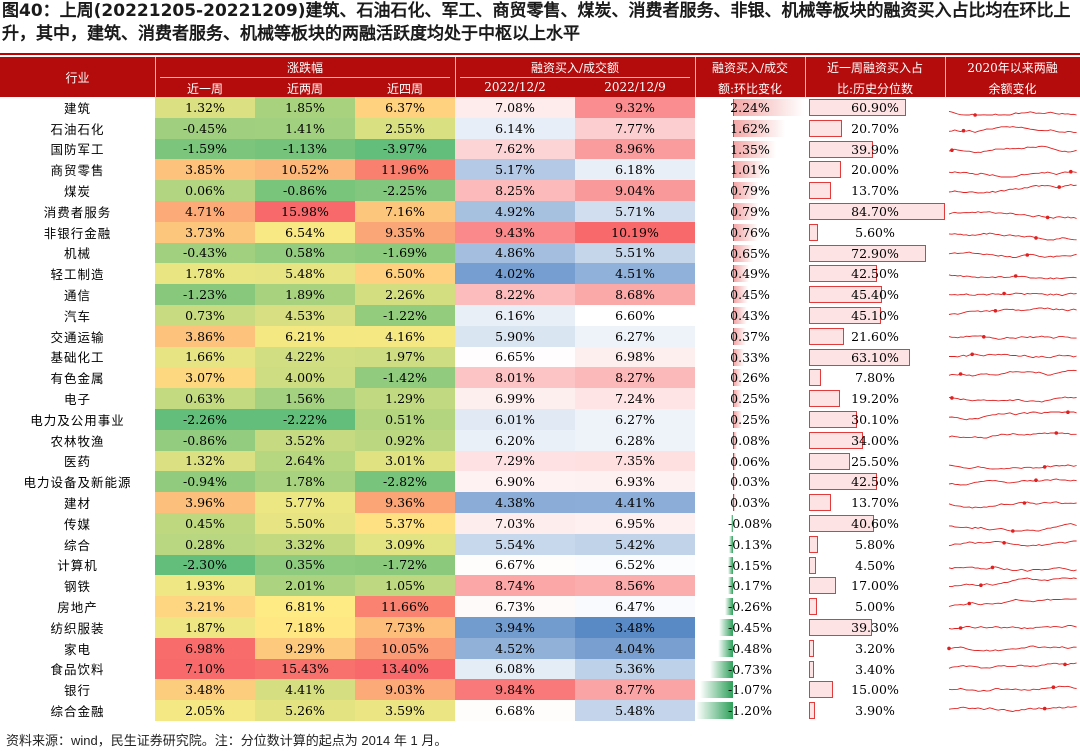 This screenshot has width=1080, height=751. What do you see at coordinates (405, 274) in the screenshot?
I see `w4-cell: 6.50%` at bounding box center [405, 274].